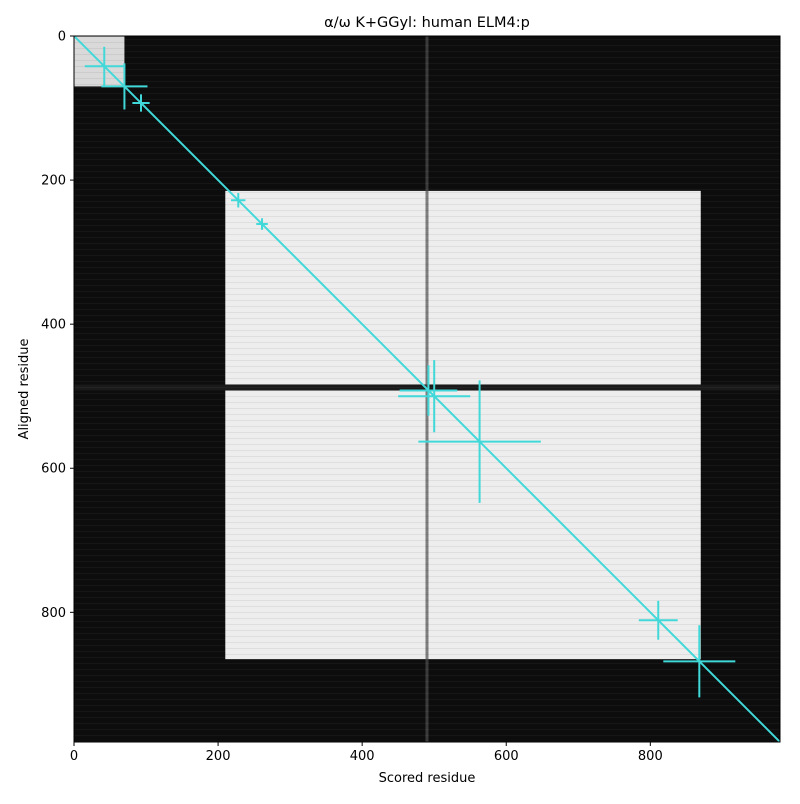 This screenshot has height=804, width=800. Describe the element at coordinates (427, 778) in the screenshot. I see `x-axis-label: Scored residue` at that location.